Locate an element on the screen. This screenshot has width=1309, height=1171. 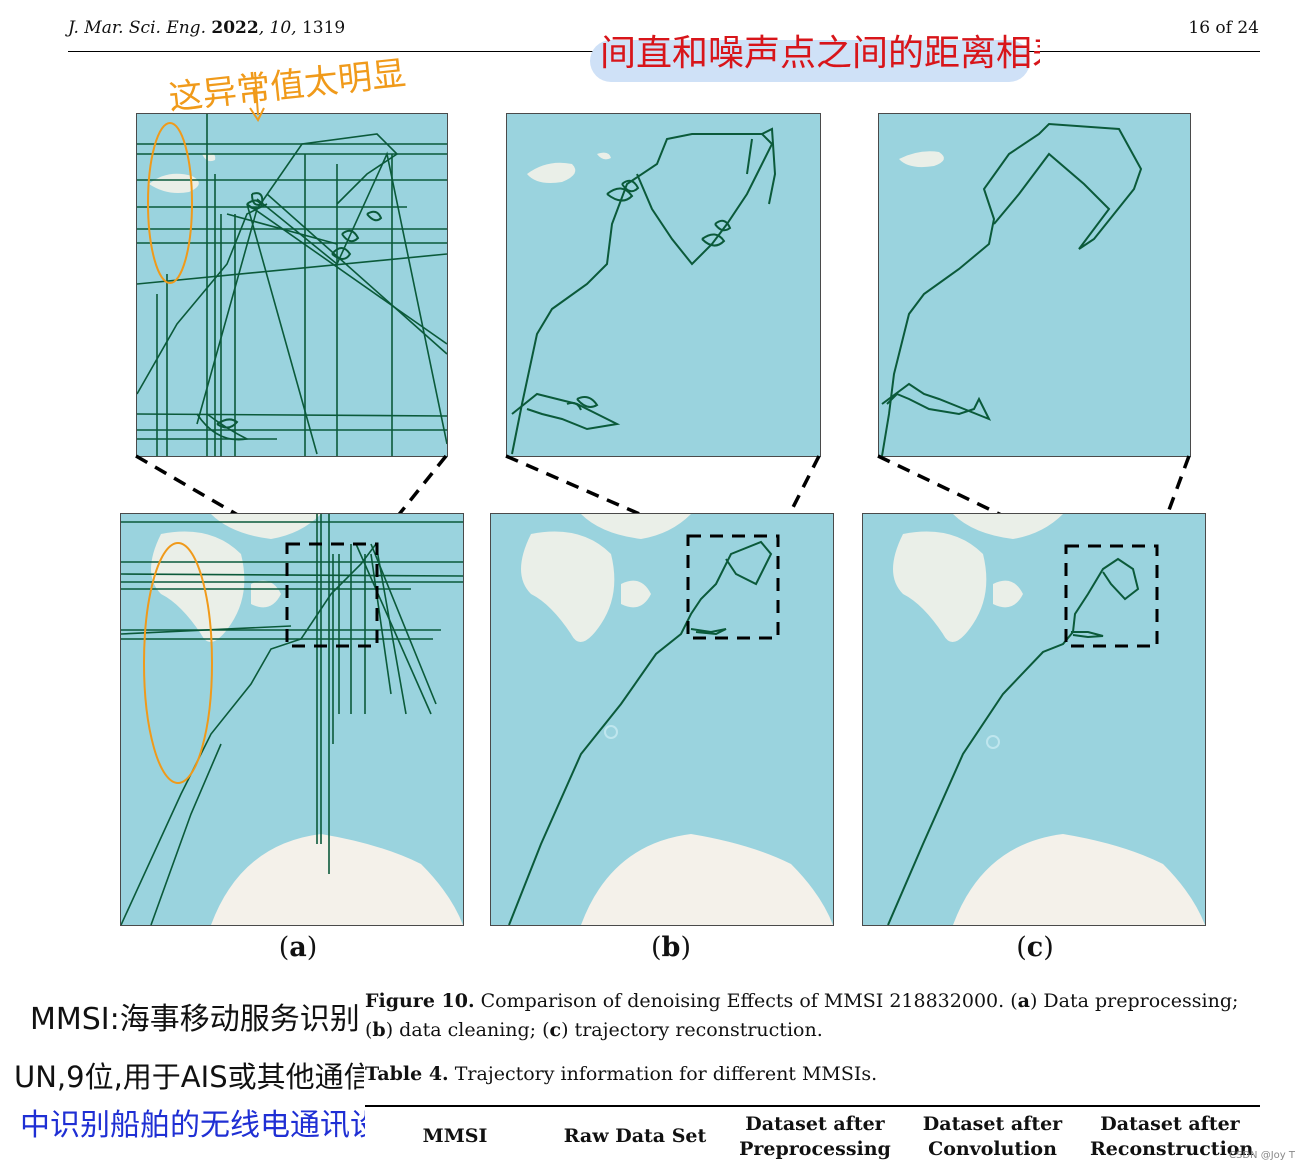
orange-outlier-marks is located at coordinates (178, 453).